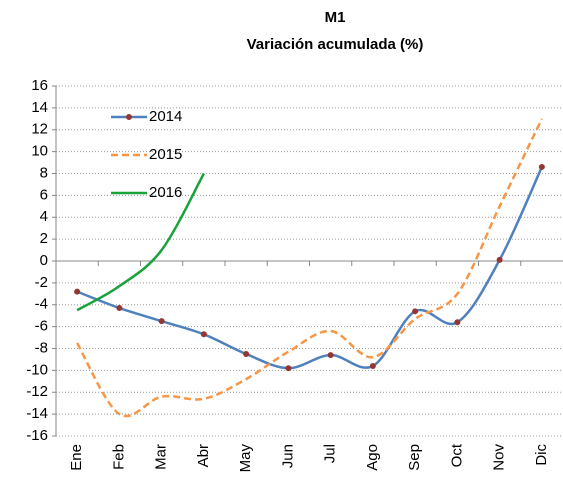 The height and width of the screenshot is (487, 563). What do you see at coordinates (44, 194) in the screenshot?
I see `y-tick-label: 6` at bounding box center [44, 194].